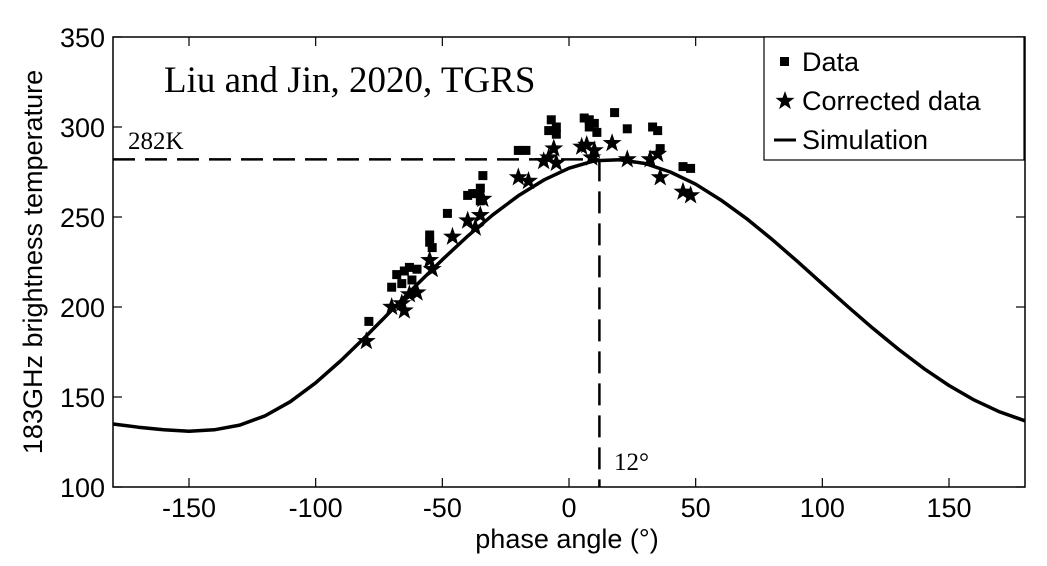  What do you see at coordinates (82, 128) in the screenshot?
I see `y-tick-label: 300` at bounding box center [82, 128].